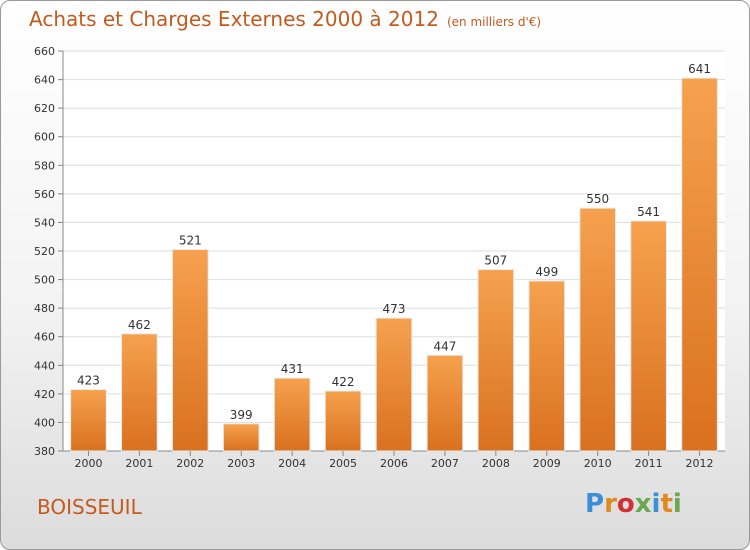 This screenshot has height=550, width=750. What do you see at coordinates (494, 22) in the screenshot?
I see `chart-subtitle: (en milliers d'€)` at bounding box center [494, 22].